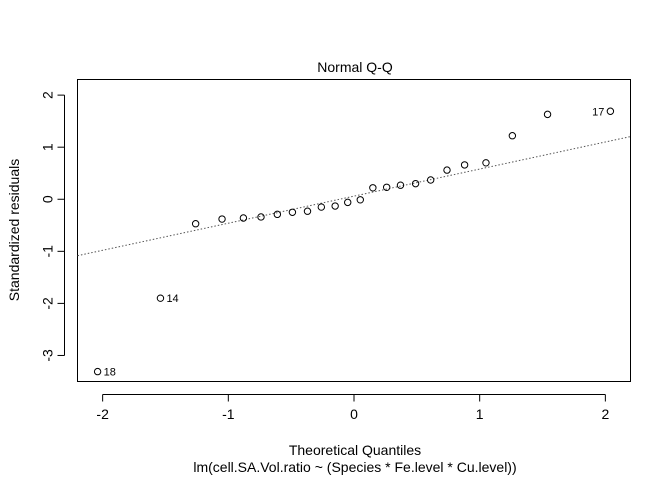  Describe the element at coordinates (52, 226) in the screenshot. I see `y-axis: -3 -2 -1 0 1 2` at that location.